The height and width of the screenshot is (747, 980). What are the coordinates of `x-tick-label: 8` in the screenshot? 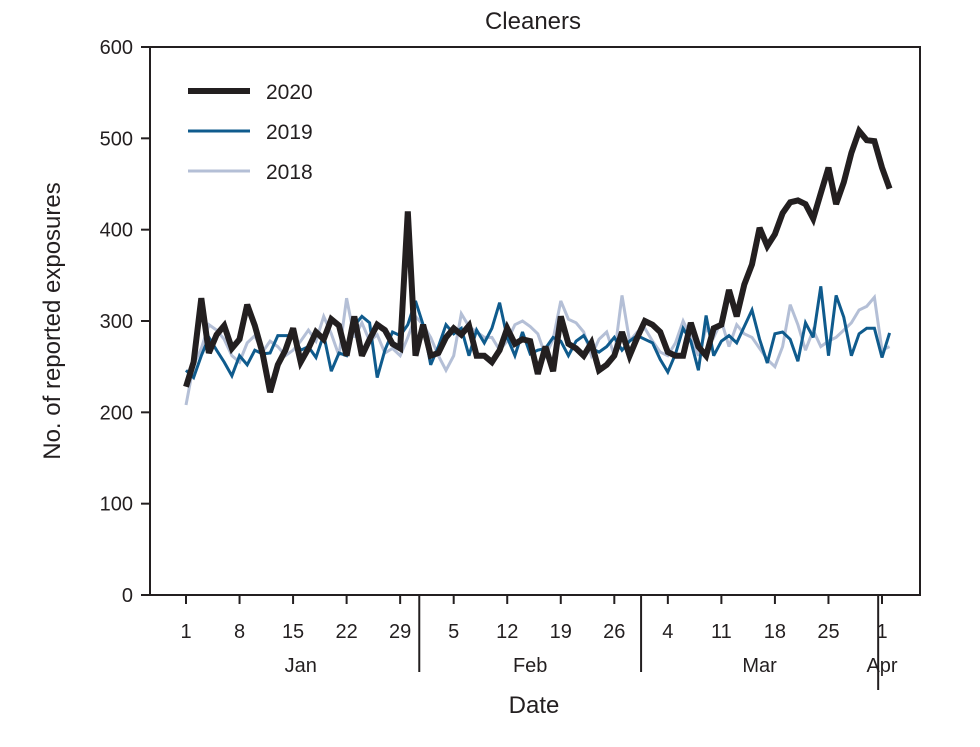 It's located at (239, 632).